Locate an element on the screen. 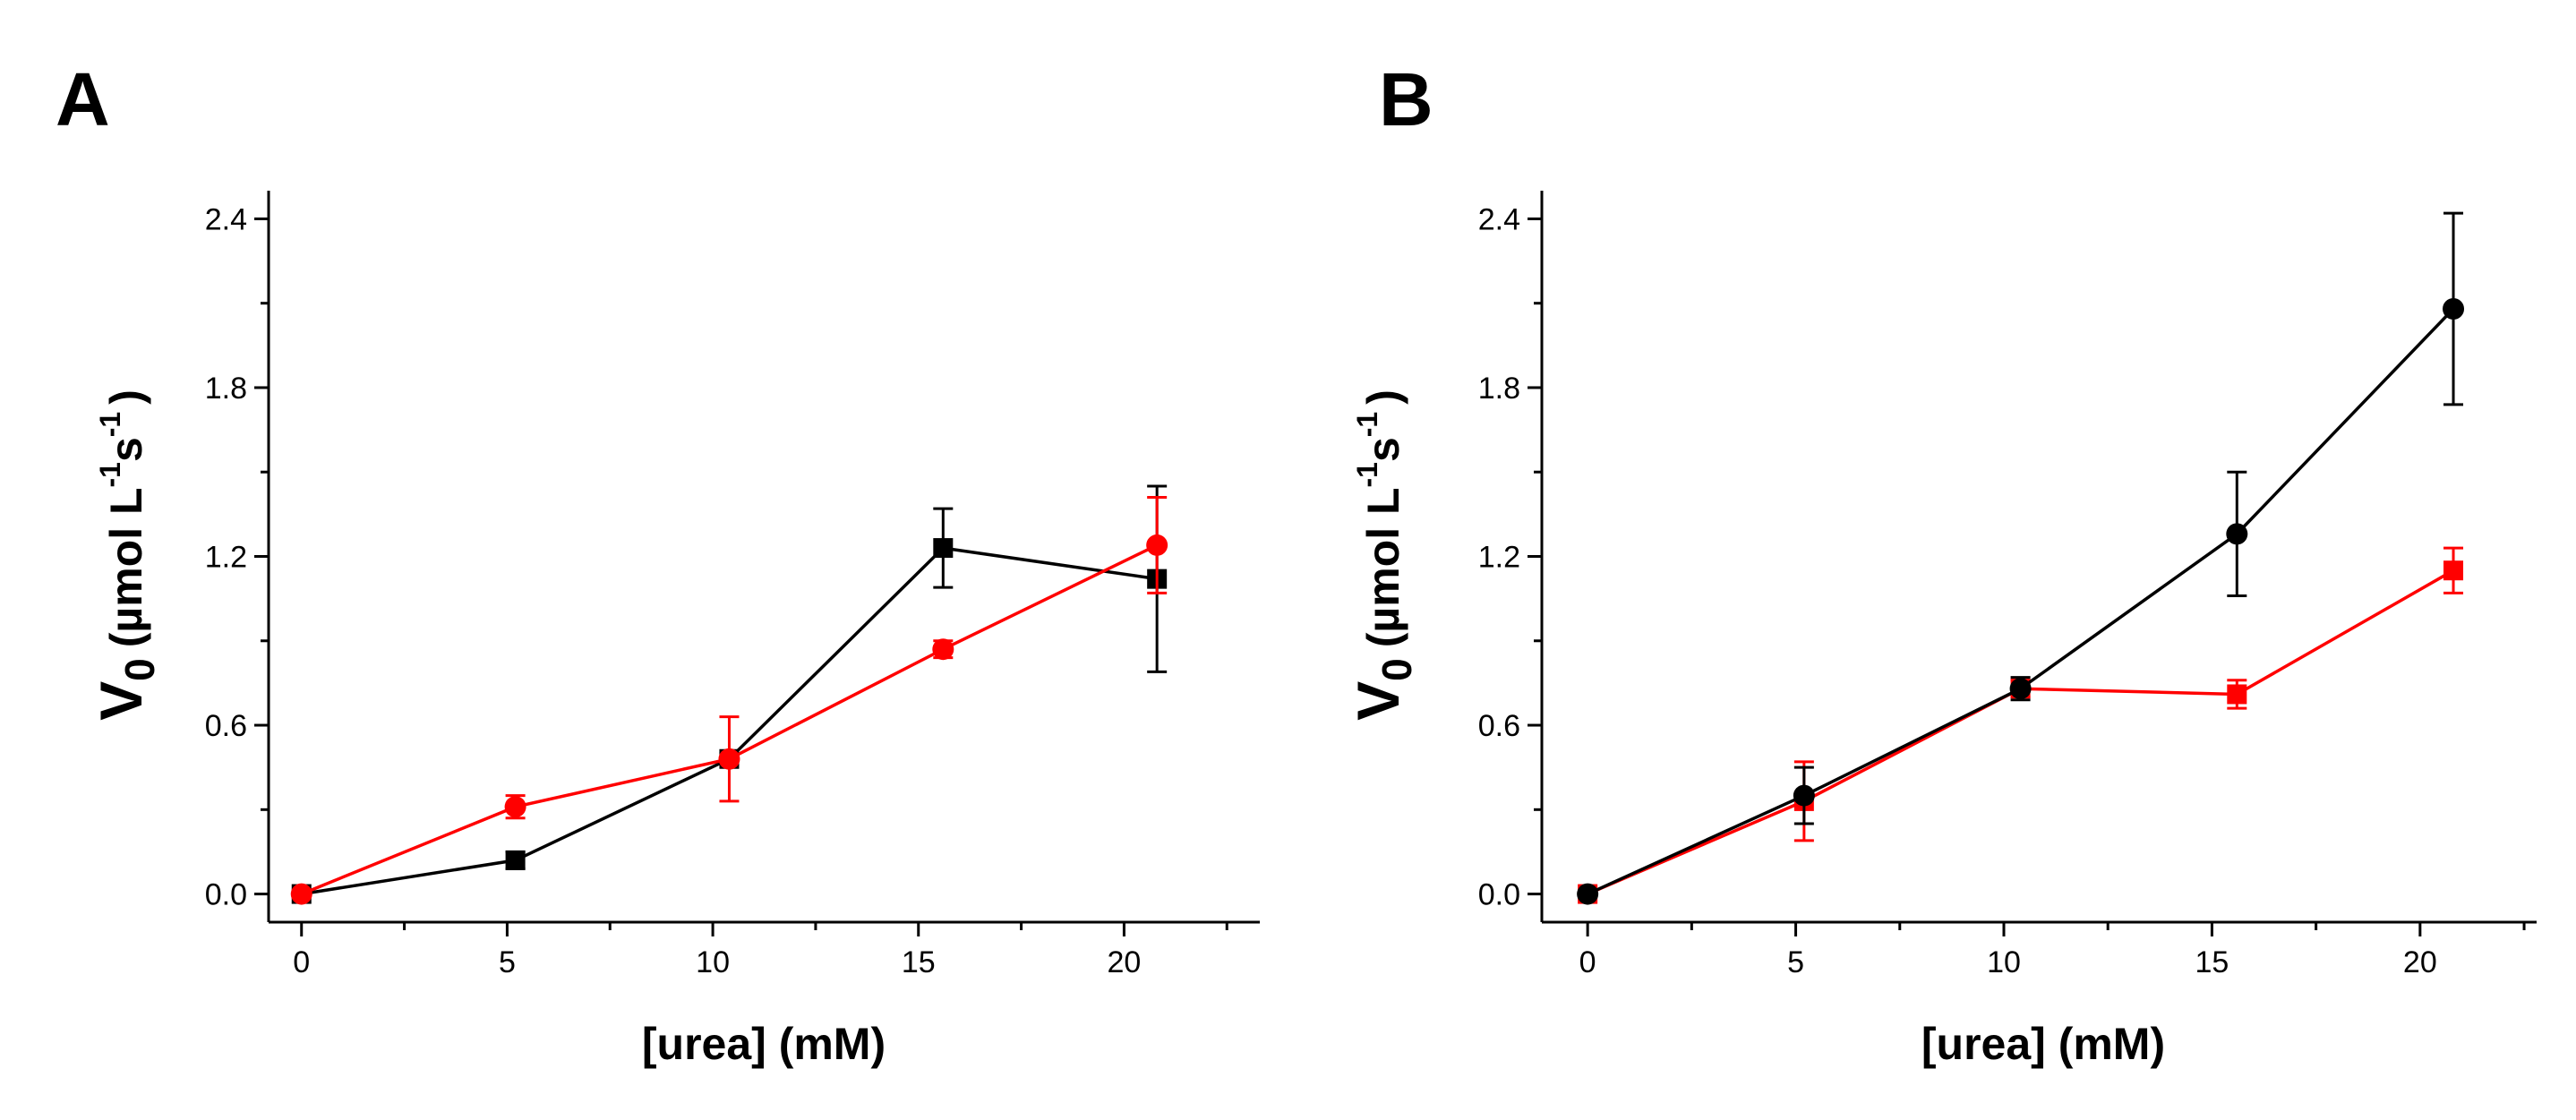 This screenshot has height=1120, width=2576. series-line is located at coordinates (2020, 732).